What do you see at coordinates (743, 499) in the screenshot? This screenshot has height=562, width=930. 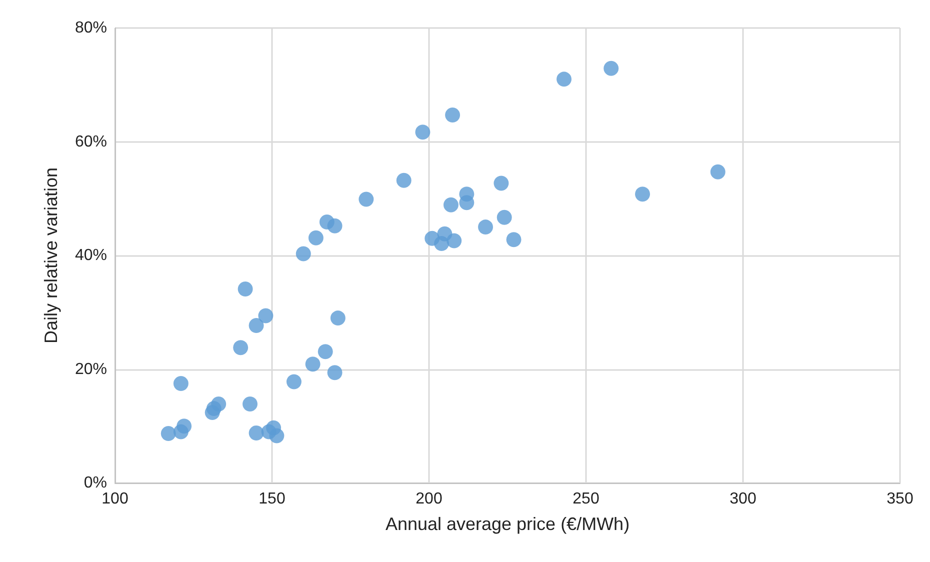 I see `x-tick-label: 300` at bounding box center [743, 499].